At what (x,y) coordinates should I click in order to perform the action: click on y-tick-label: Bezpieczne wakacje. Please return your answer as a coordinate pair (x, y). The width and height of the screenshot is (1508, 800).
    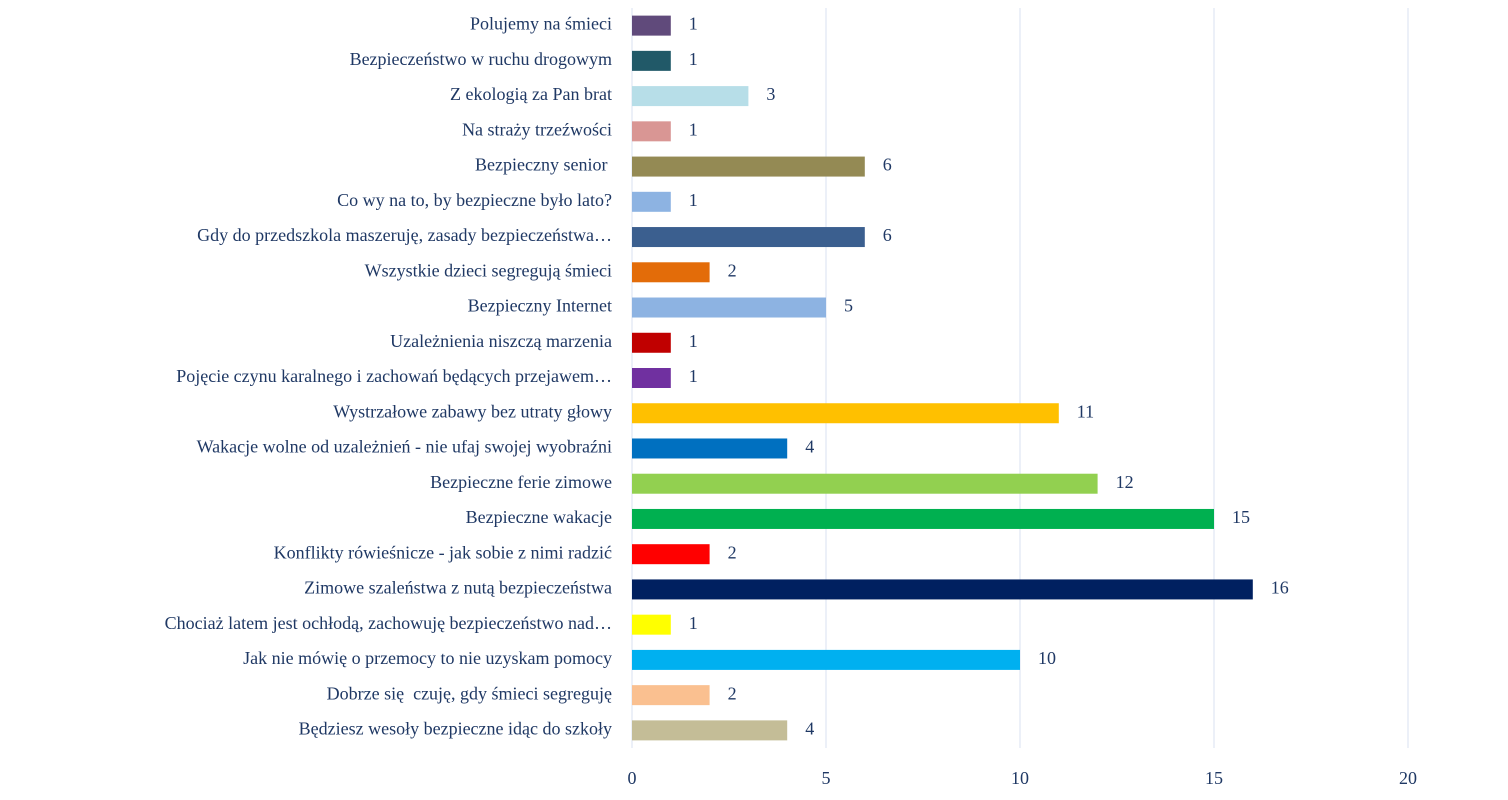
    Looking at the image, I should click on (539, 517).